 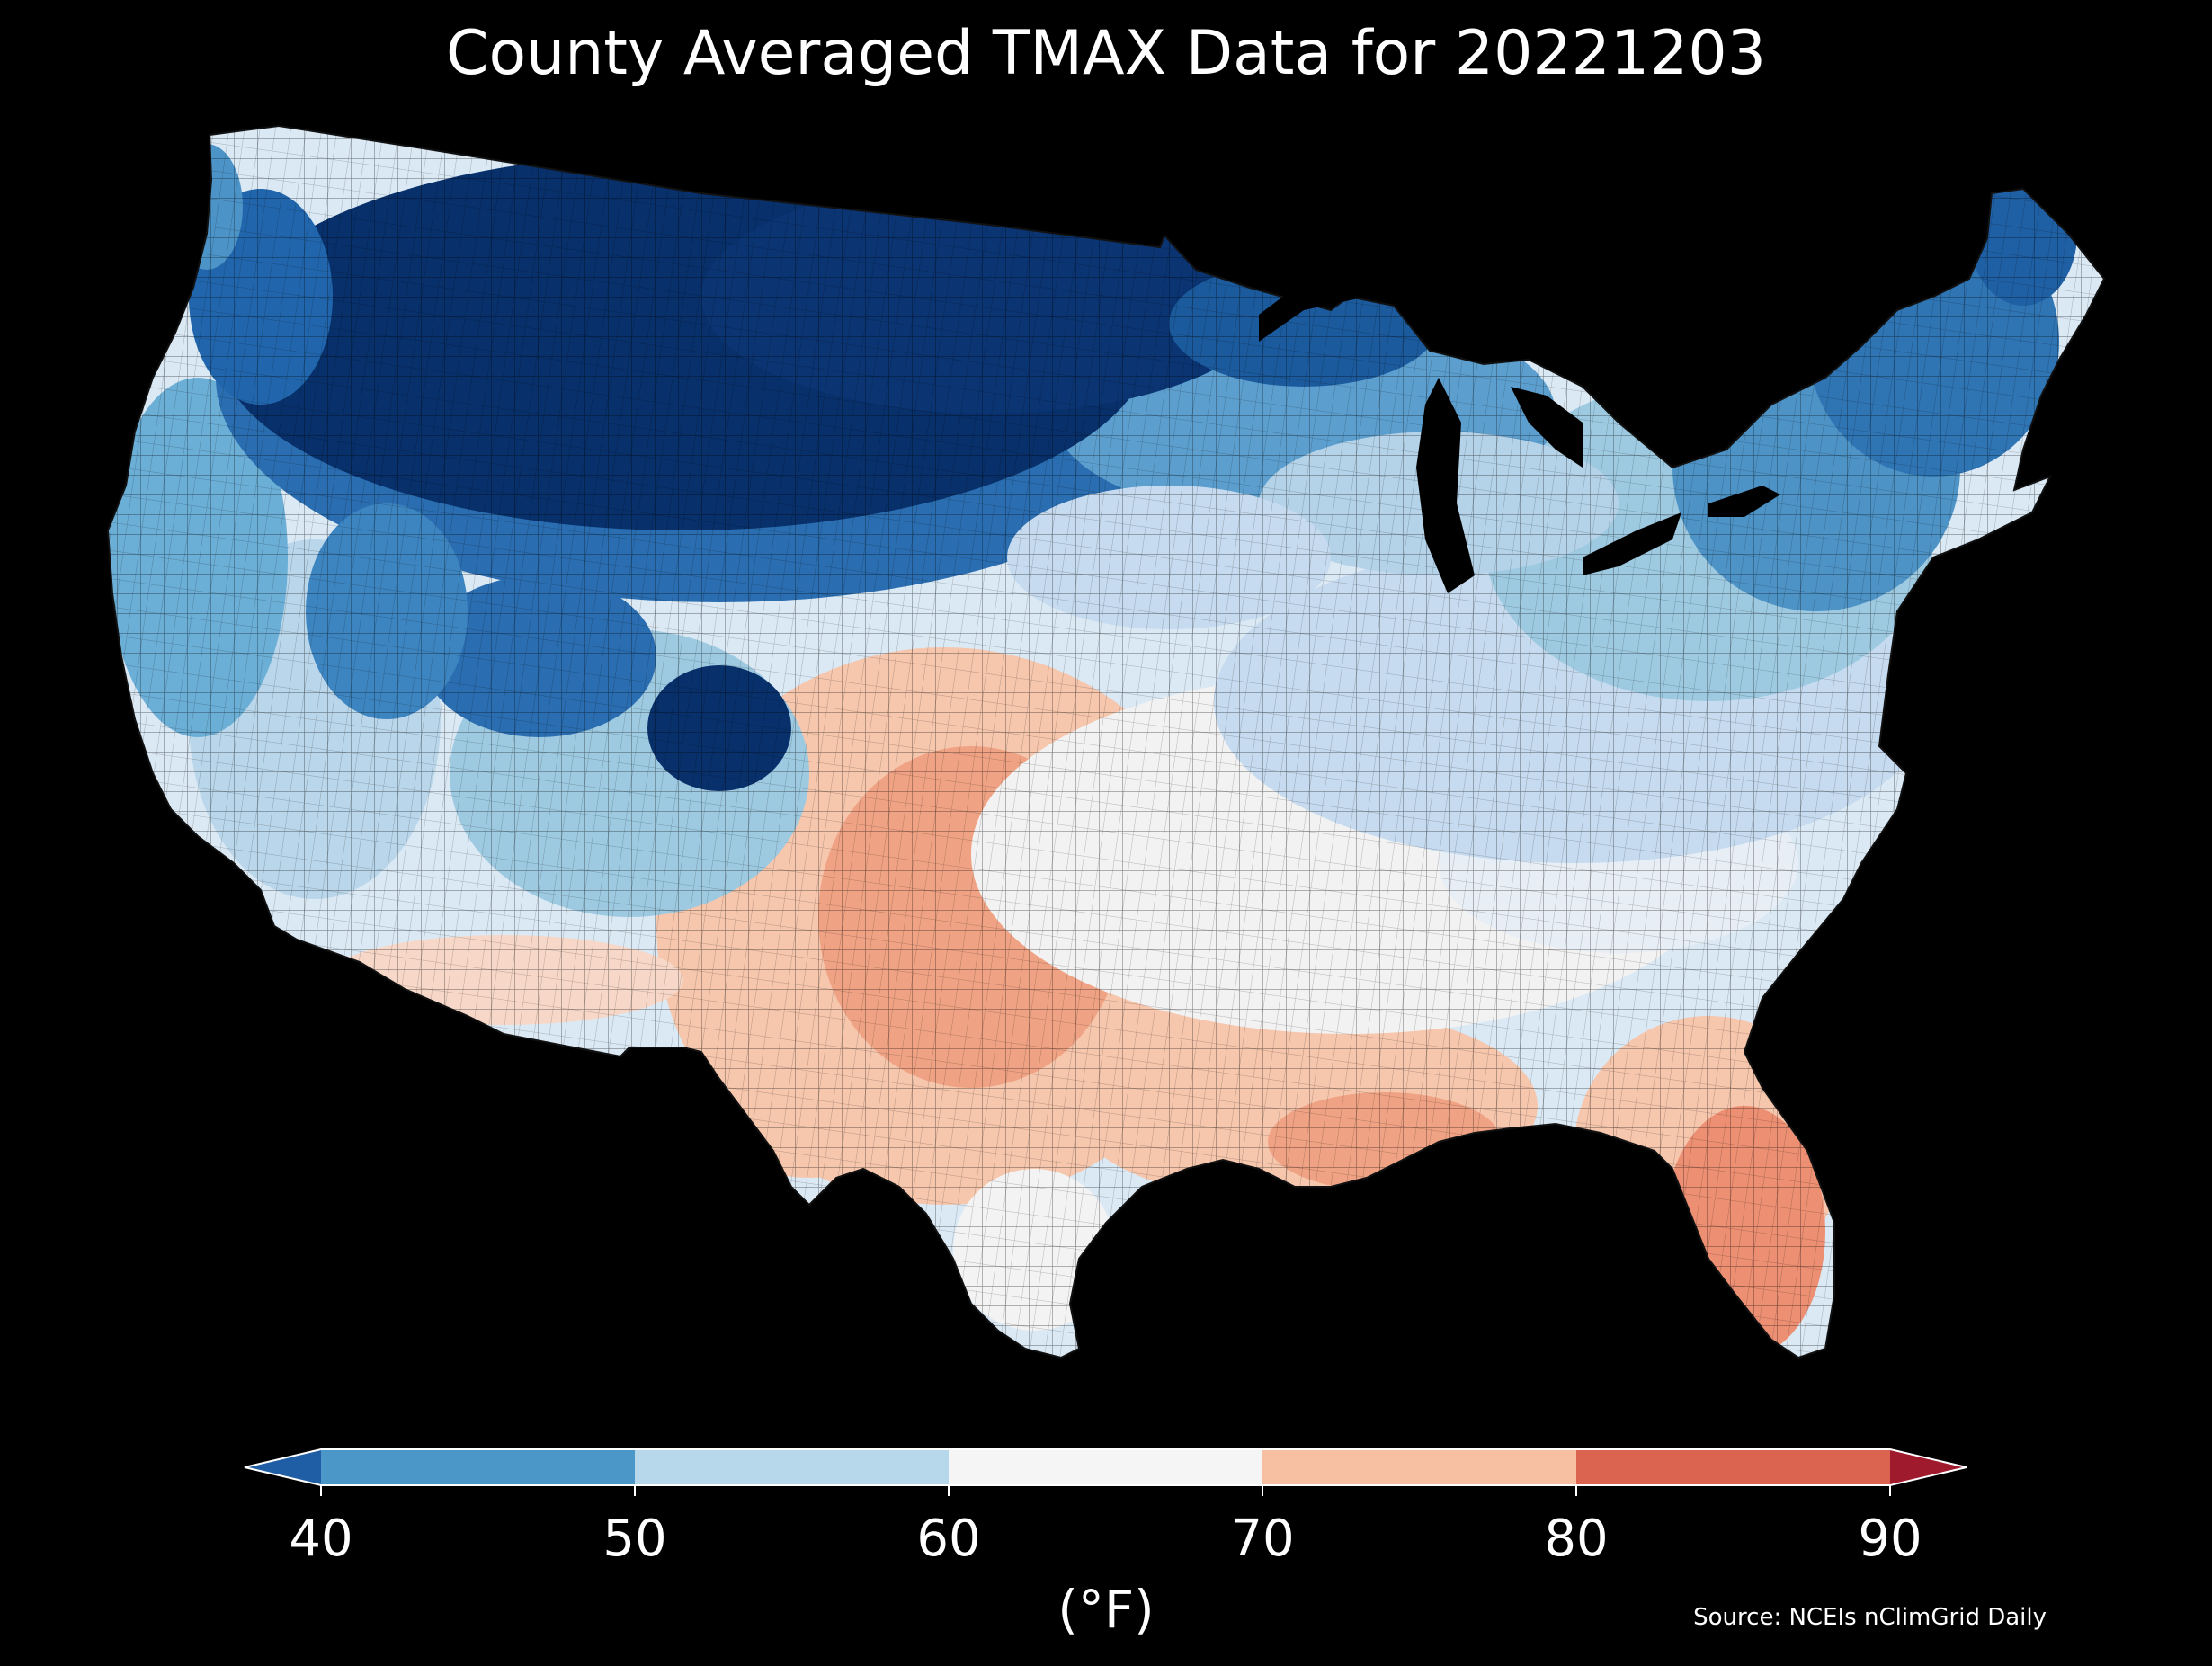 What do you see at coordinates (283, 1467) in the screenshot?
I see `colorbar-extend-low` at bounding box center [283, 1467].